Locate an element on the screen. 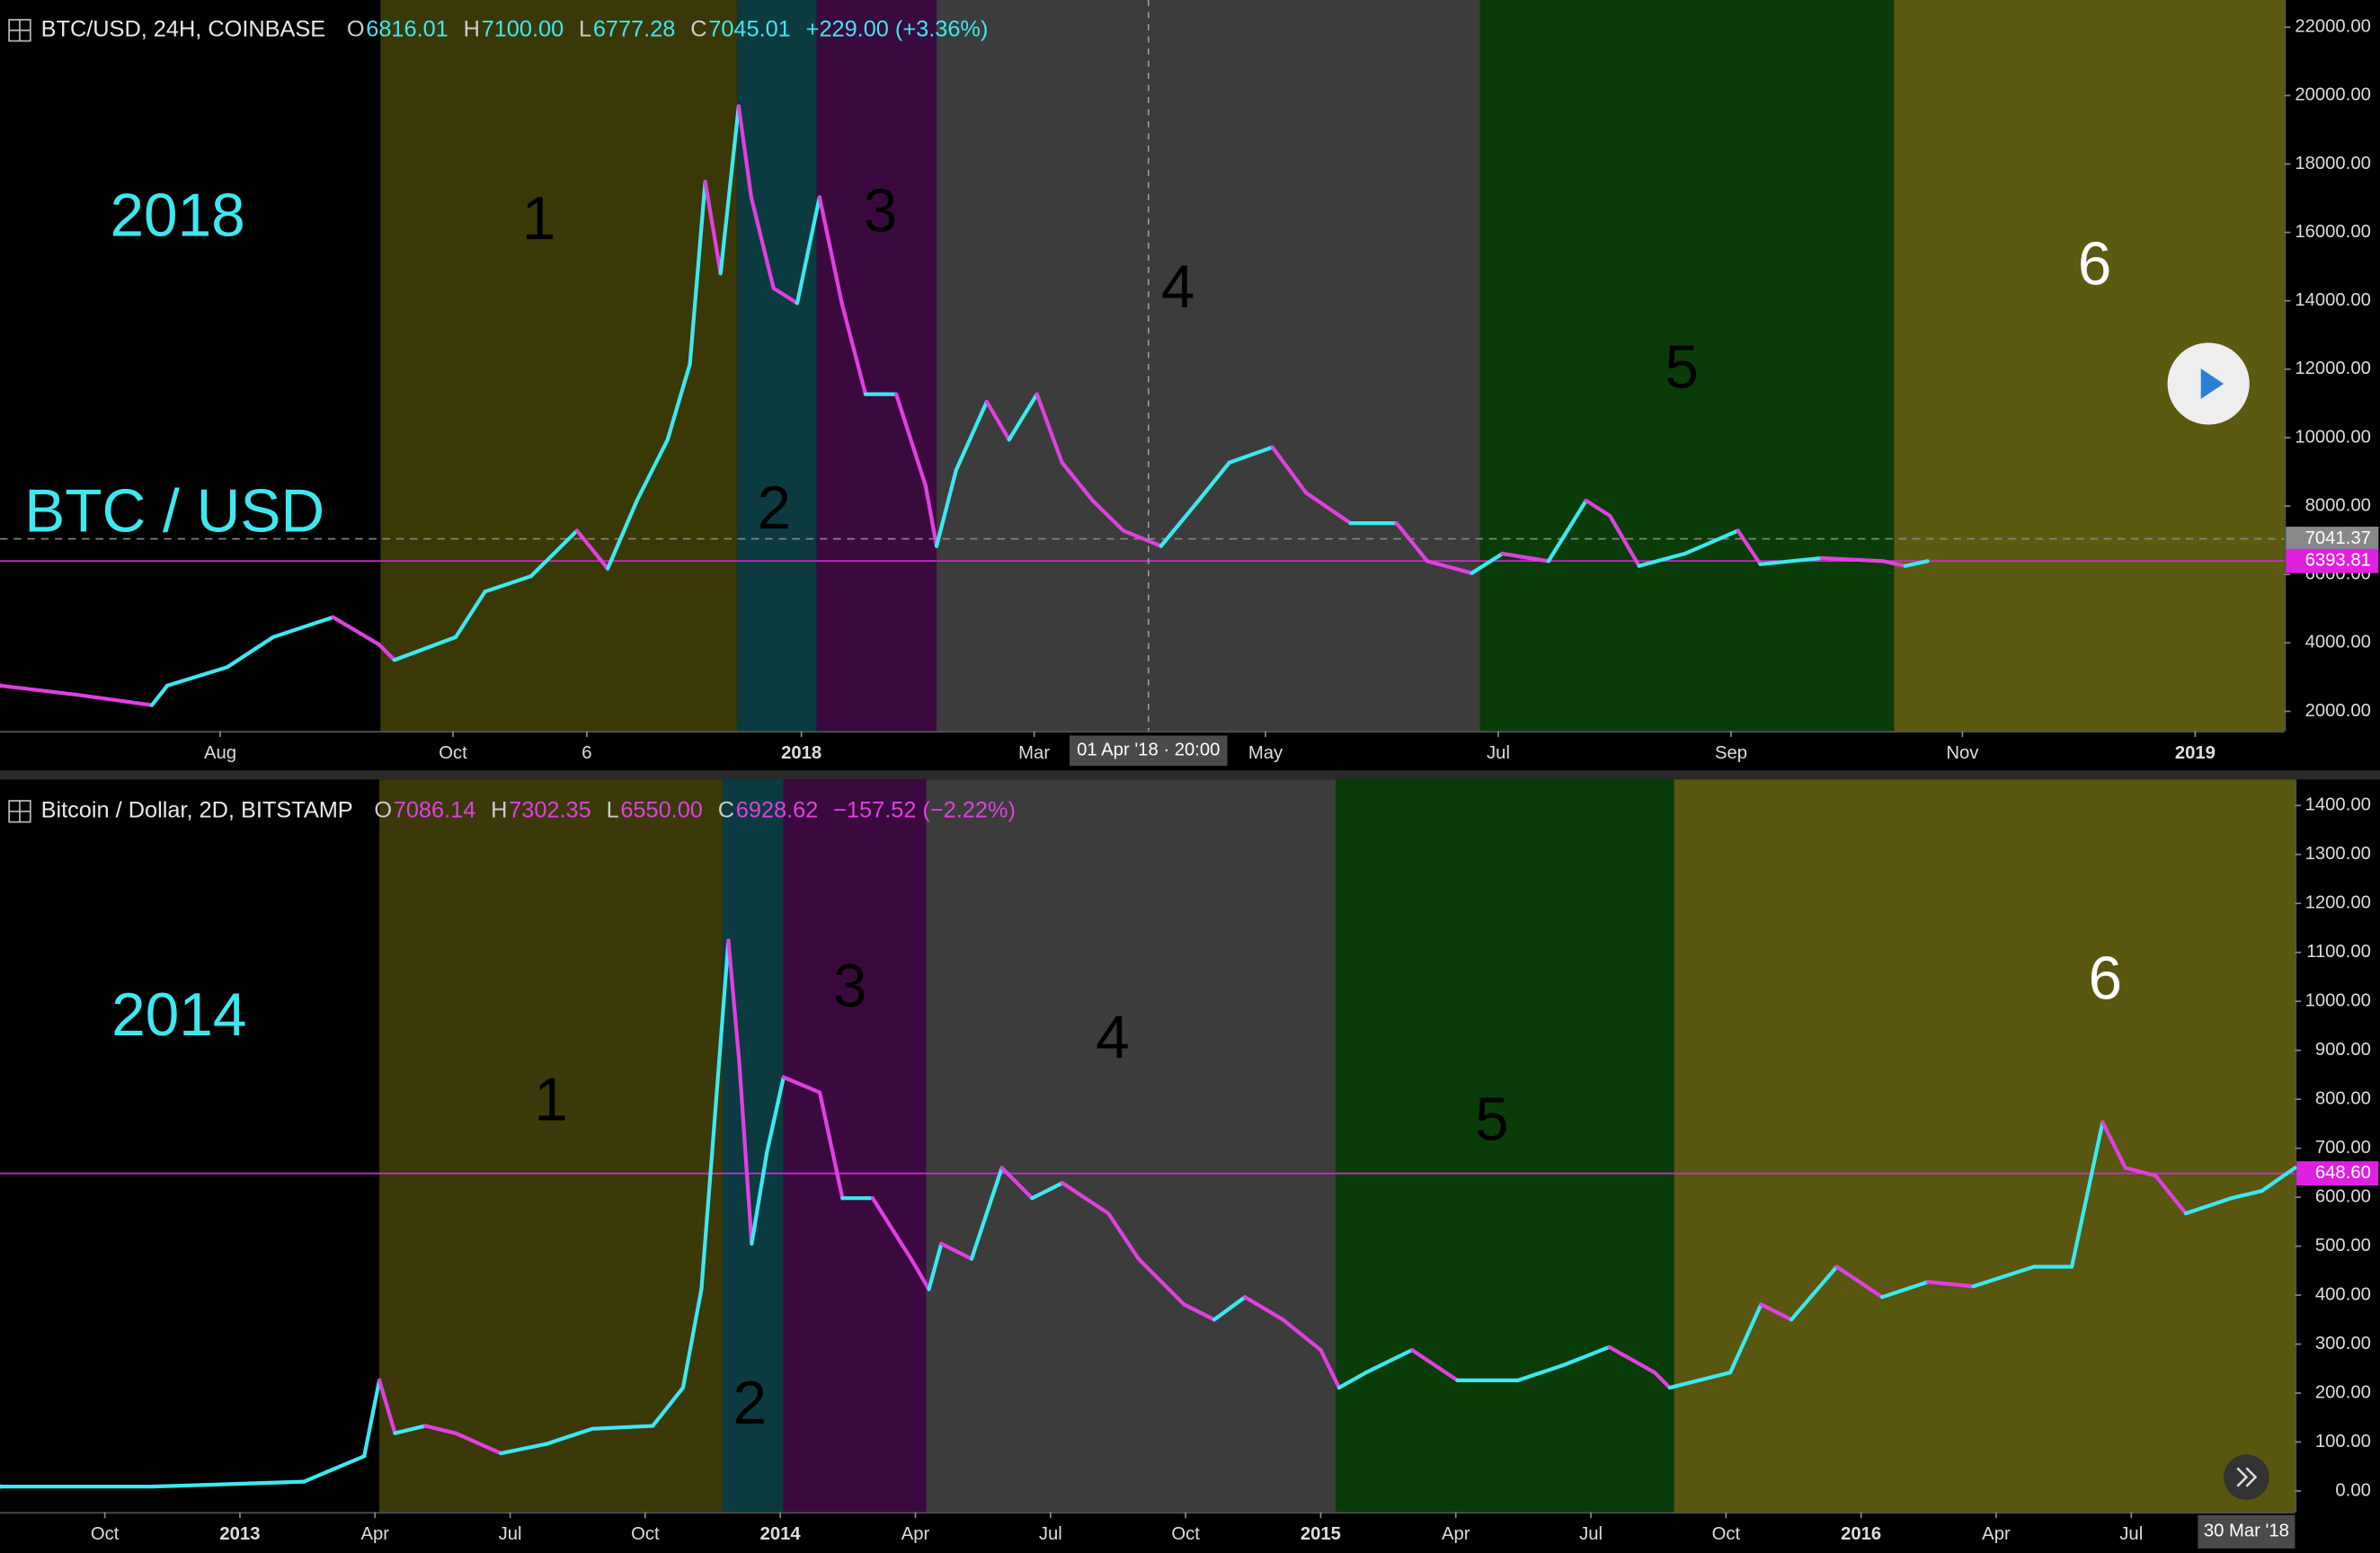 This screenshot has width=2380, height=1553. phase-label: 1 is located at coordinates (551, 1099).